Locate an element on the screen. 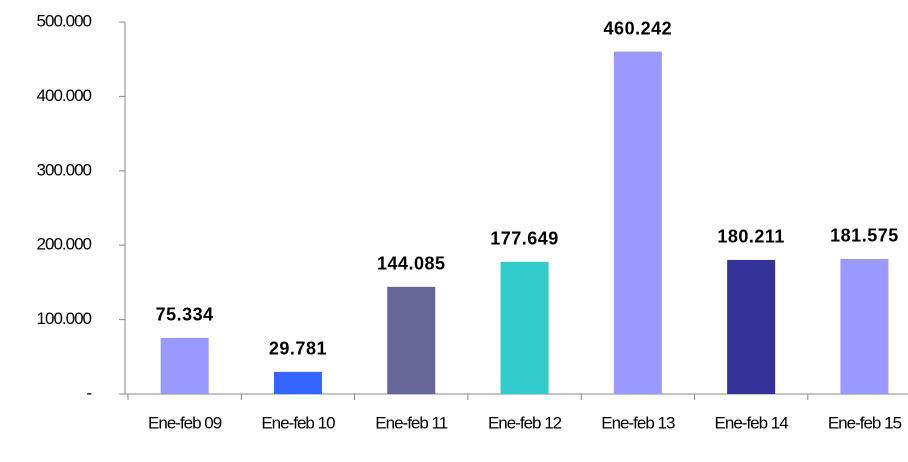  x-tick-label: Ene-feb 09 is located at coordinates (185, 422).